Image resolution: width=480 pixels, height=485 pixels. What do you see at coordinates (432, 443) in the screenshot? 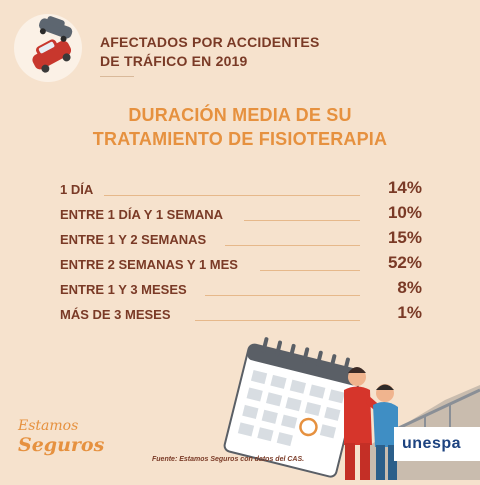
I see `unespa-logo: unespa` at bounding box center [432, 443].